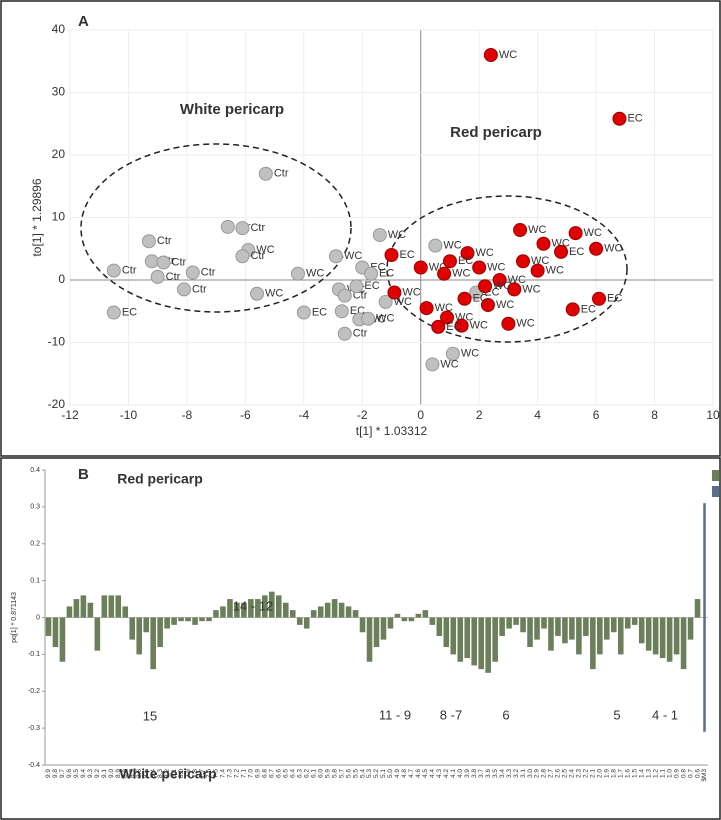 Image resolution: width=721 pixels, height=820 pixels. I want to click on annotation: Red pericarp, so click(160, 479).